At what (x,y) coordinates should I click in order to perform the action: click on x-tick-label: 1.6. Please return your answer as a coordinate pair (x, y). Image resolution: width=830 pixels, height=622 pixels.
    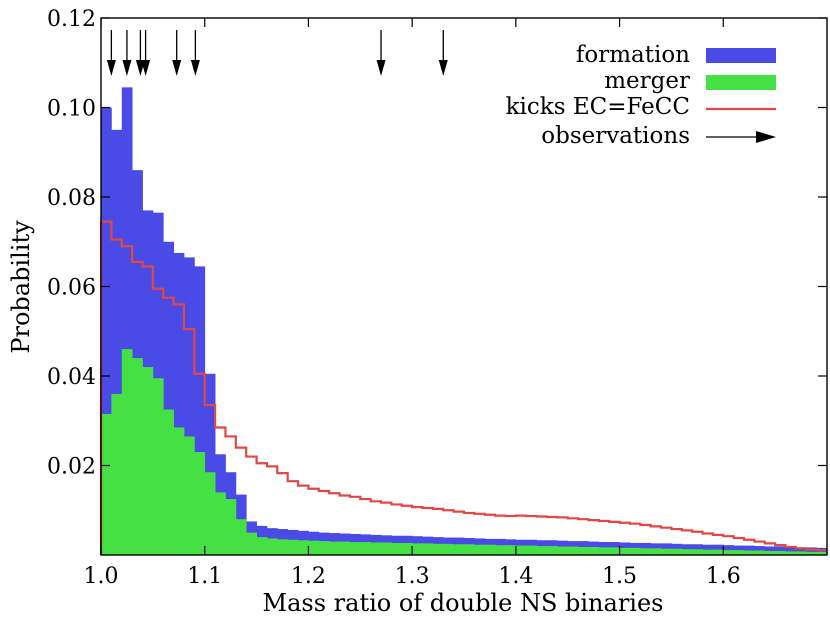
    Looking at the image, I should click on (723, 576).